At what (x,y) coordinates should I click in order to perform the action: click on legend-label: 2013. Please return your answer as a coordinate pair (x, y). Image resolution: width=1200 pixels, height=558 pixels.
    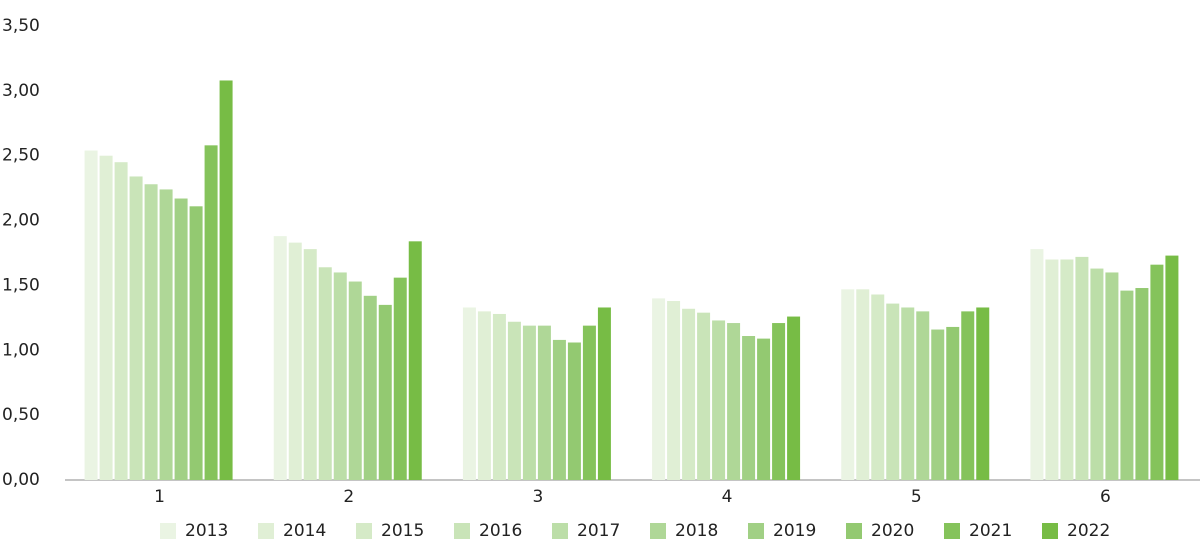
    Looking at the image, I should click on (206, 531).